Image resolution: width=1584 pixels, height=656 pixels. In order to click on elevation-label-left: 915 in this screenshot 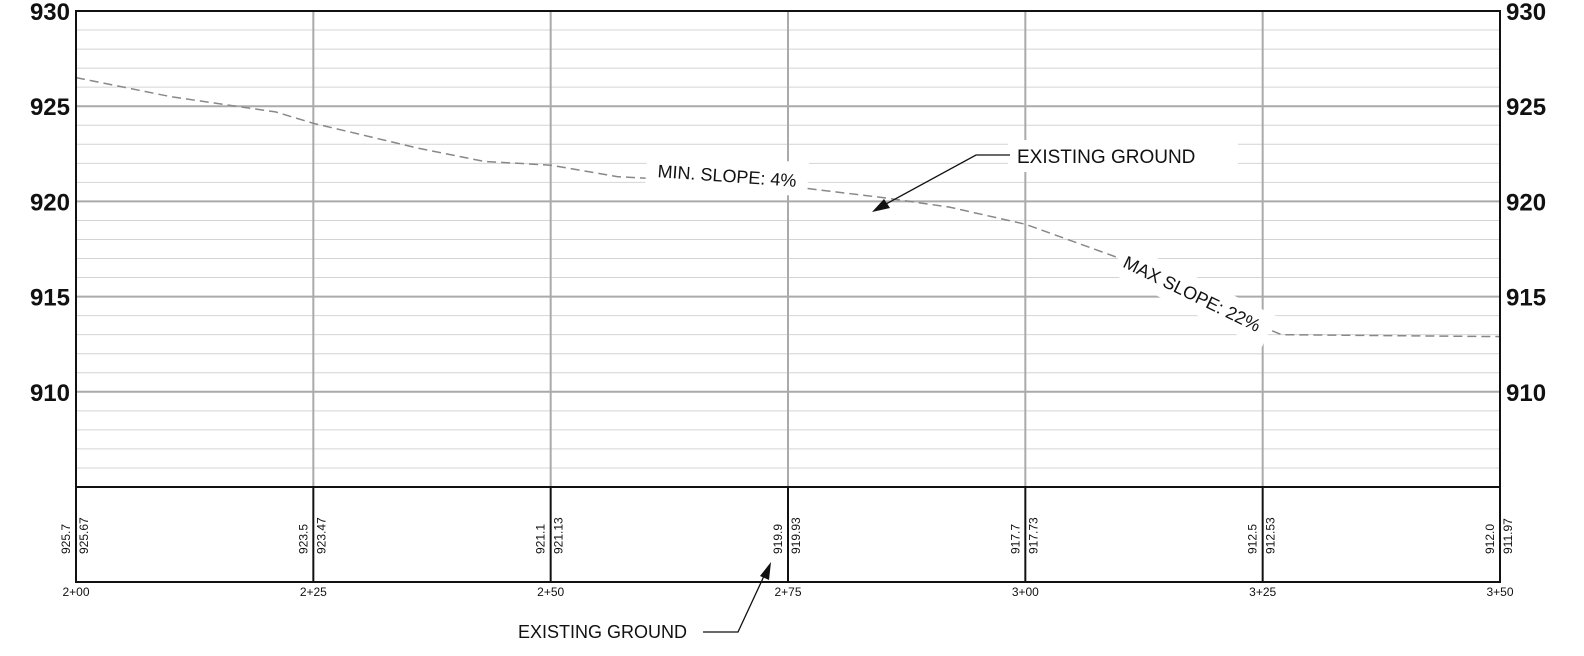, I will do `click(50, 298)`.